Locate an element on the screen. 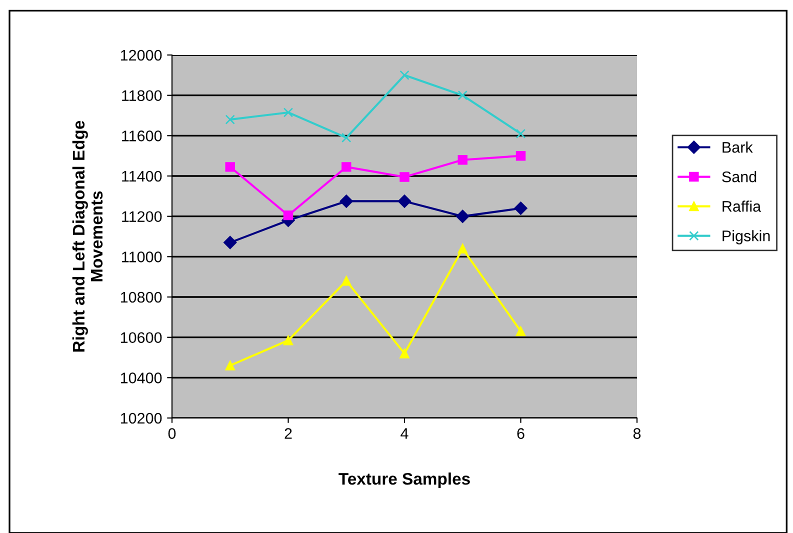 This screenshot has height=533, width=793. x-tick-label: 4 is located at coordinates (404, 433).